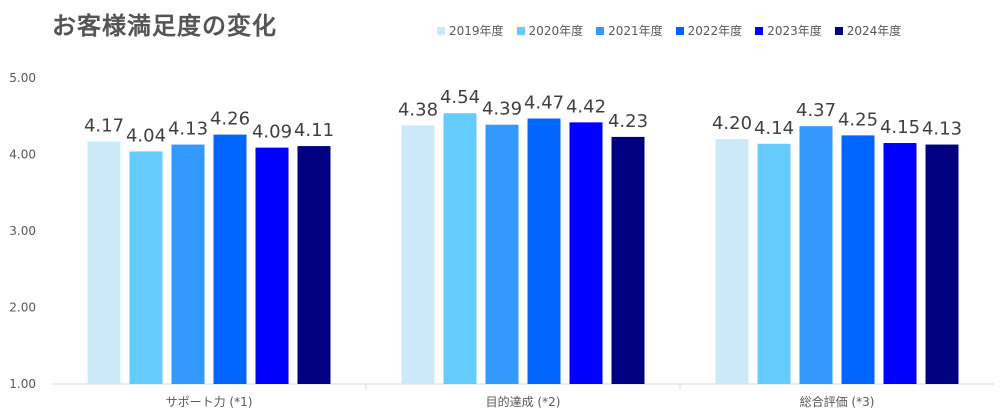 This screenshot has height=420, width=1000. Describe the element at coordinates (230, 119) in the screenshot. I see `data-label: 4.26` at that location.